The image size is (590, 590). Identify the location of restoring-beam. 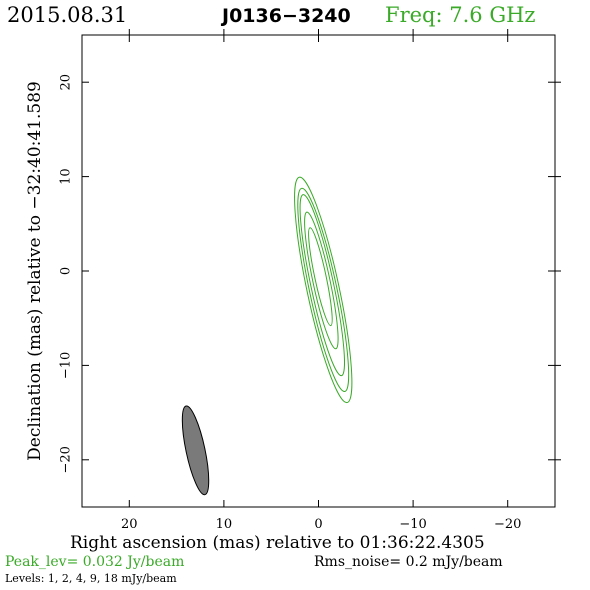
(195, 450).